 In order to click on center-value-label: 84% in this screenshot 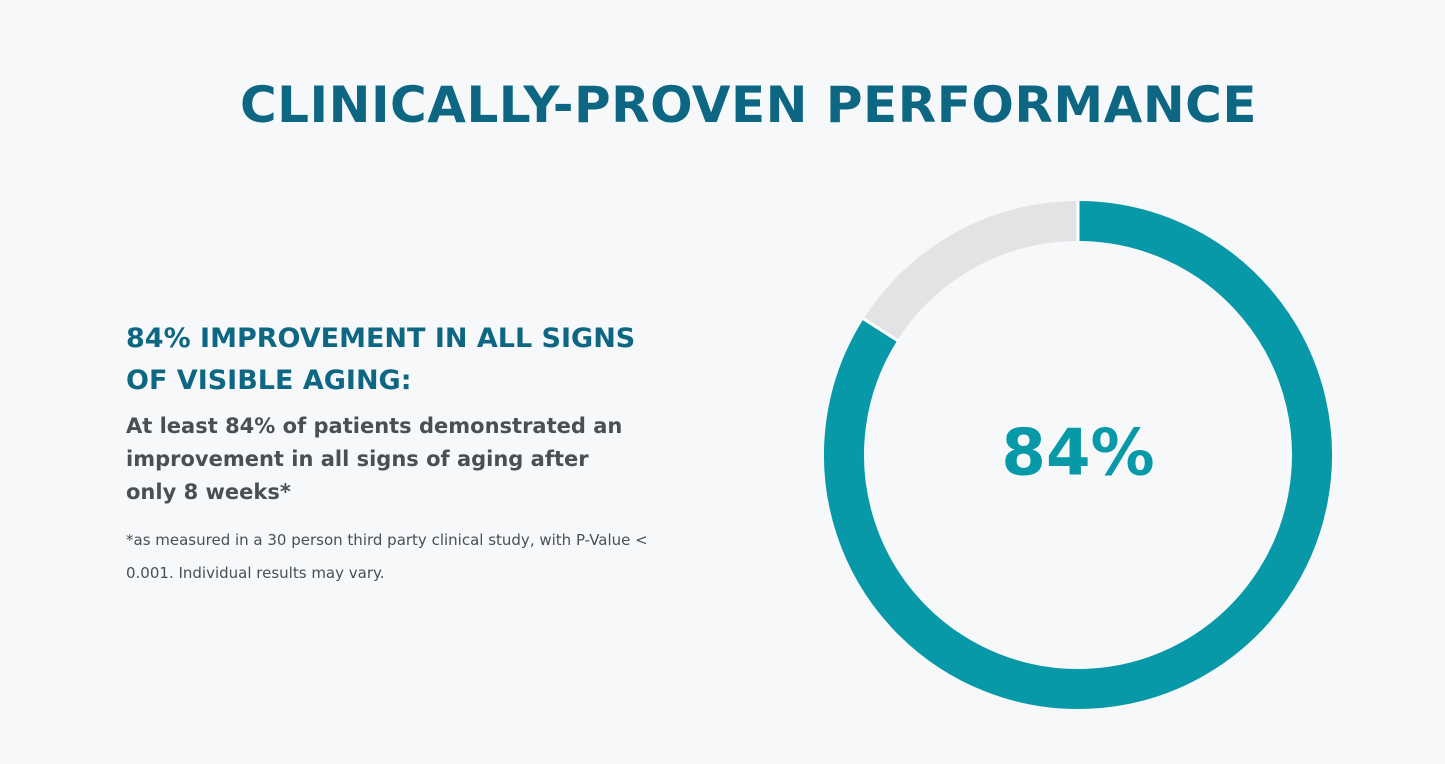, I will do `click(1077, 454)`.